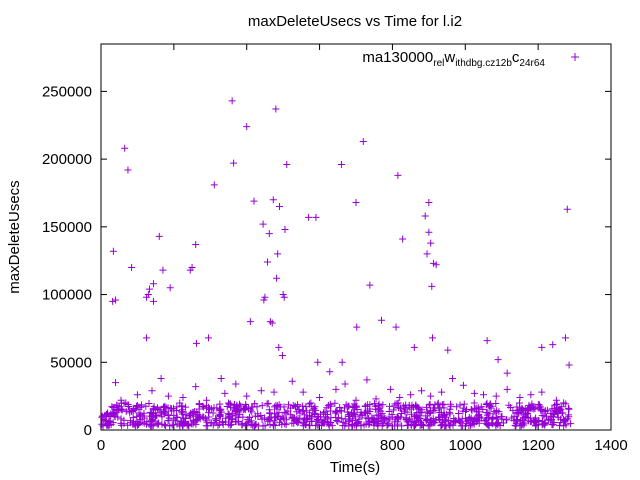  Describe the element at coordinates (67, 91) in the screenshot. I see `y-tick-label: 250000` at that location.